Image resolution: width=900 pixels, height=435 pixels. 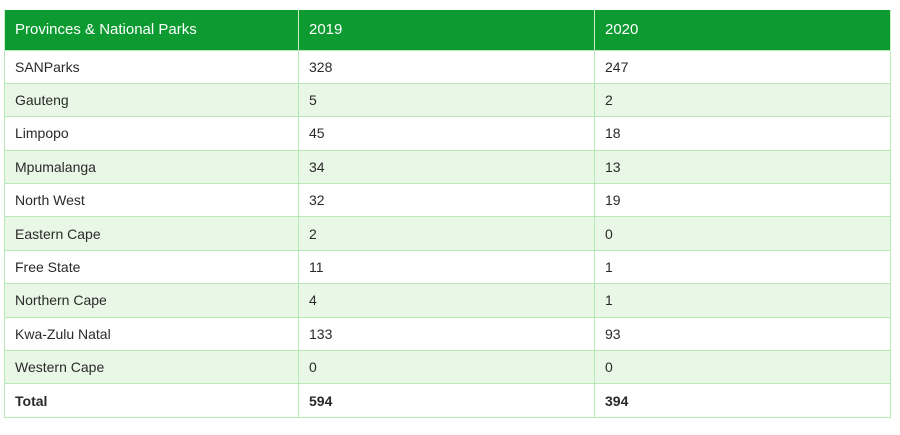 What do you see at coordinates (151, 200) in the screenshot?
I see `row-label: North West` at bounding box center [151, 200].